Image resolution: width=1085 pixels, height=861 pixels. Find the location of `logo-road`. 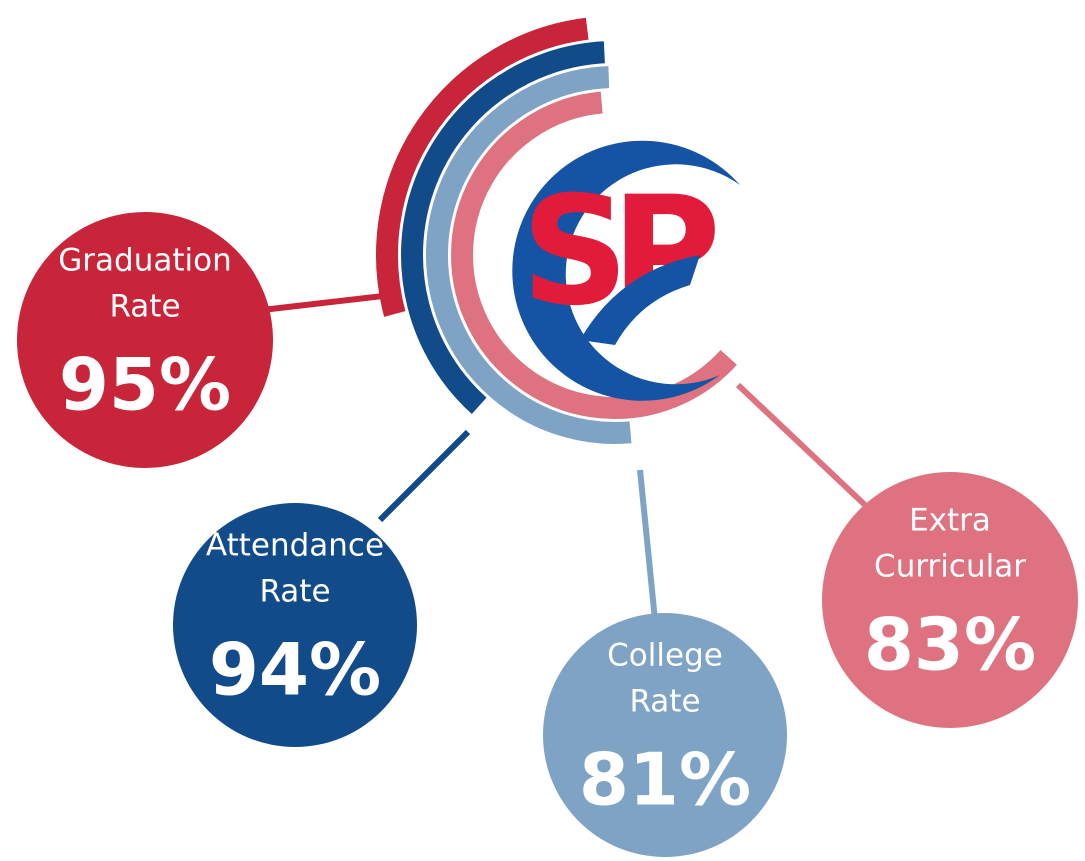

logo-road is located at coordinates (640, 300).